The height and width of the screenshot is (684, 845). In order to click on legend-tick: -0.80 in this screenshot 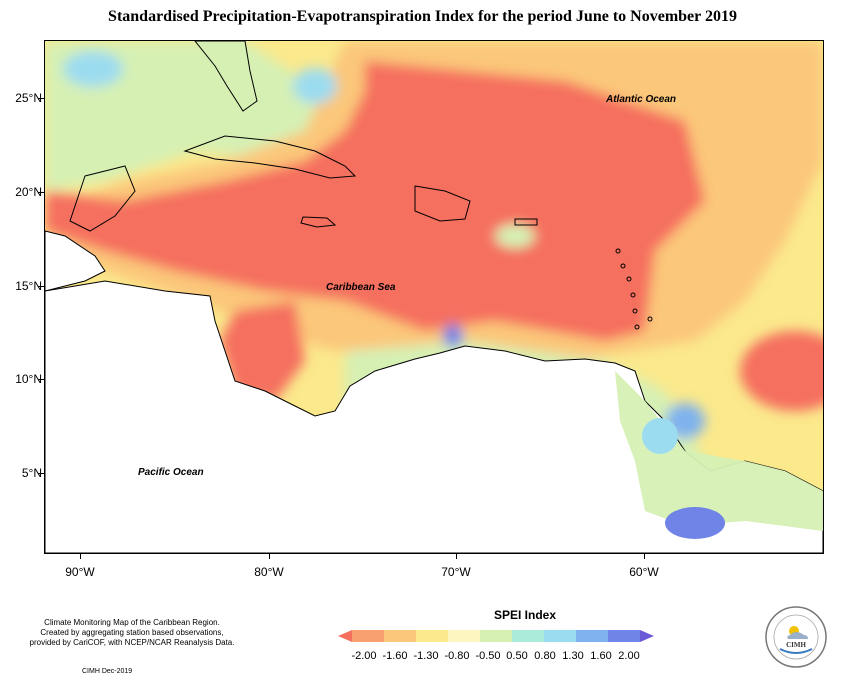, I will do `click(457, 656)`.